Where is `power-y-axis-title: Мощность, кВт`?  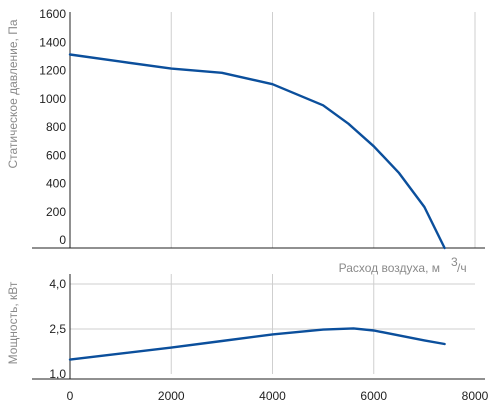 power-y-axis-title: Мощность, кВт is located at coordinates (13, 322).